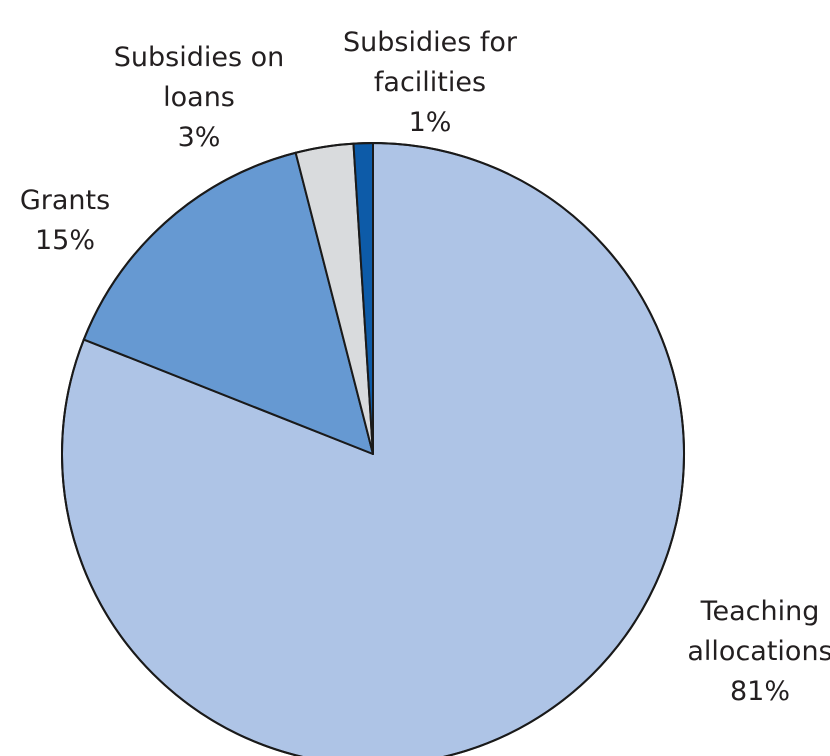 The width and height of the screenshot is (830, 756). What do you see at coordinates (65, 220) in the screenshot?
I see `slice-label-grants: Grants 15%` at bounding box center [65, 220].